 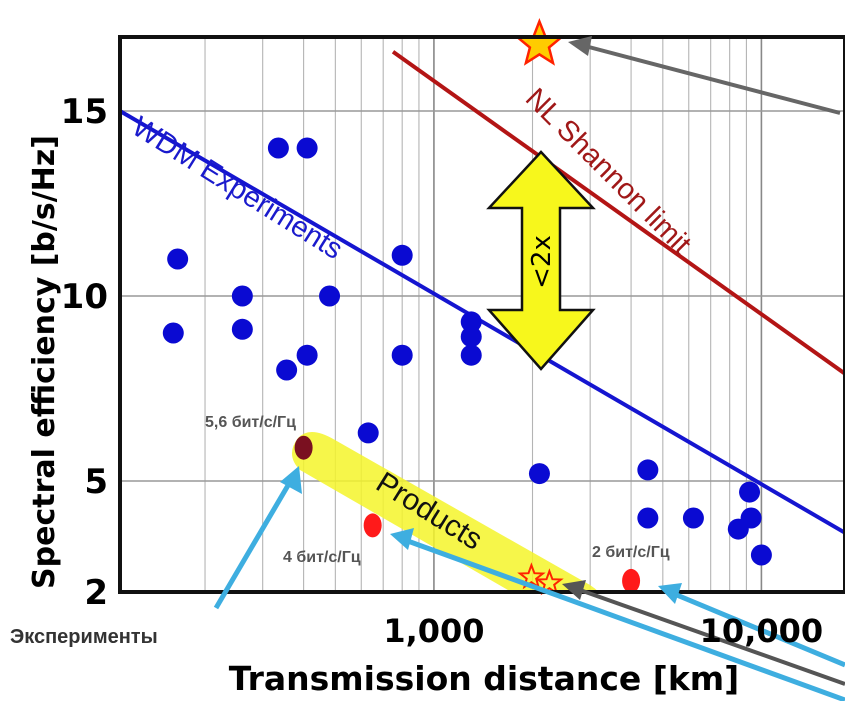 What do you see at coordinates (761, 631) in the screenshot?
I see `x-tick-label: 10,000` at bounding box center [761, 631].